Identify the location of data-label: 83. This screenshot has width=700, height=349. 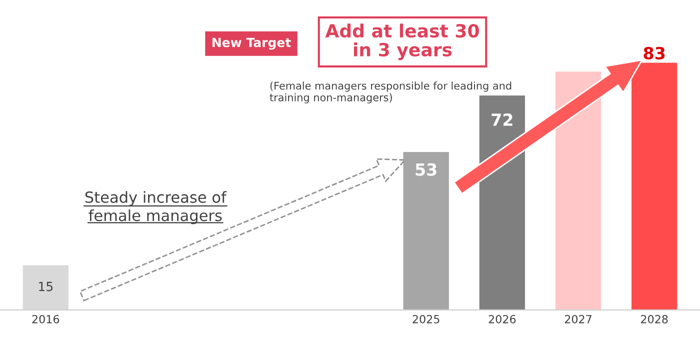
(654, 53).